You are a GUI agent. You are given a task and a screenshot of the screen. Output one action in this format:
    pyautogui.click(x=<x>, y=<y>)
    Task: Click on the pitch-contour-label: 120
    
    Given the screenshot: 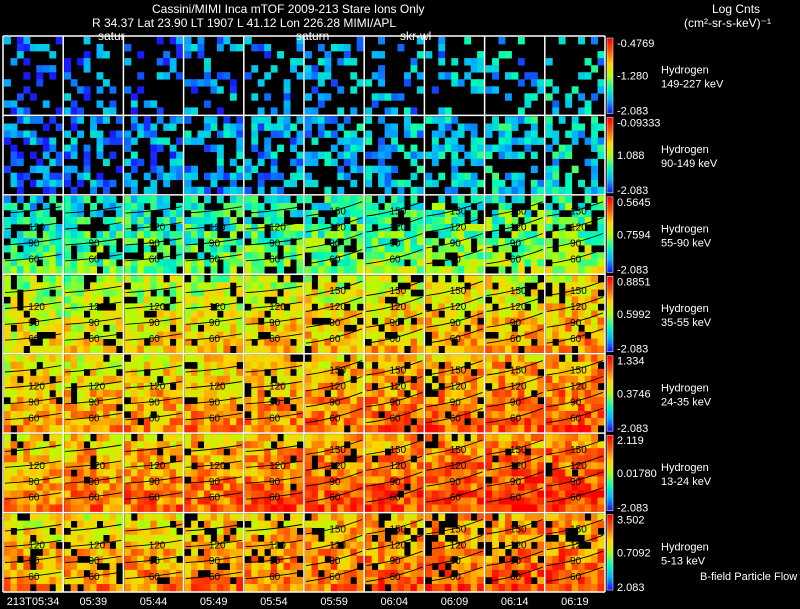 What is the action you would take?
    pyautogui.click(x=518, y=387)
    